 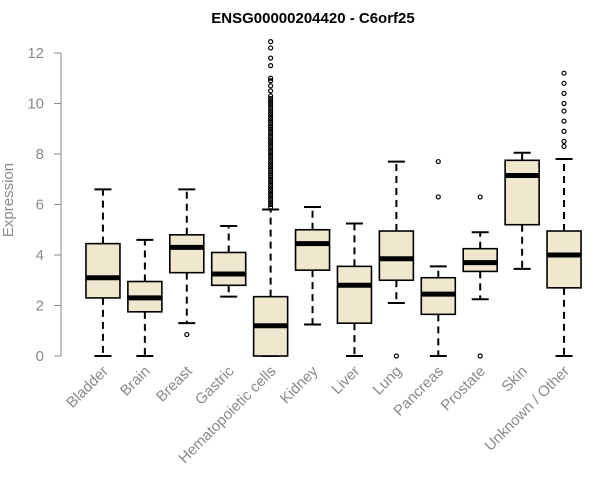 I want to click on box-kidney, so click(x=312, y=266).